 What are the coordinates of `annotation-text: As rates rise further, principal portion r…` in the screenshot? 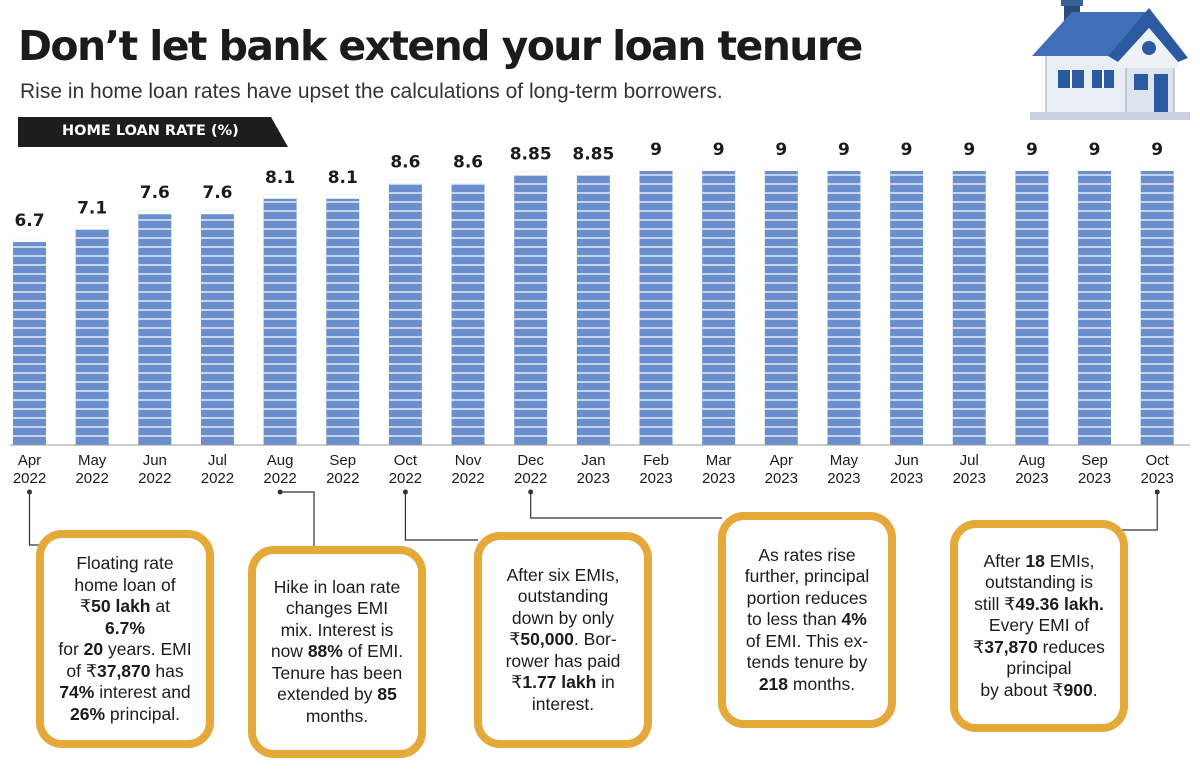 It's located at (807, 619).